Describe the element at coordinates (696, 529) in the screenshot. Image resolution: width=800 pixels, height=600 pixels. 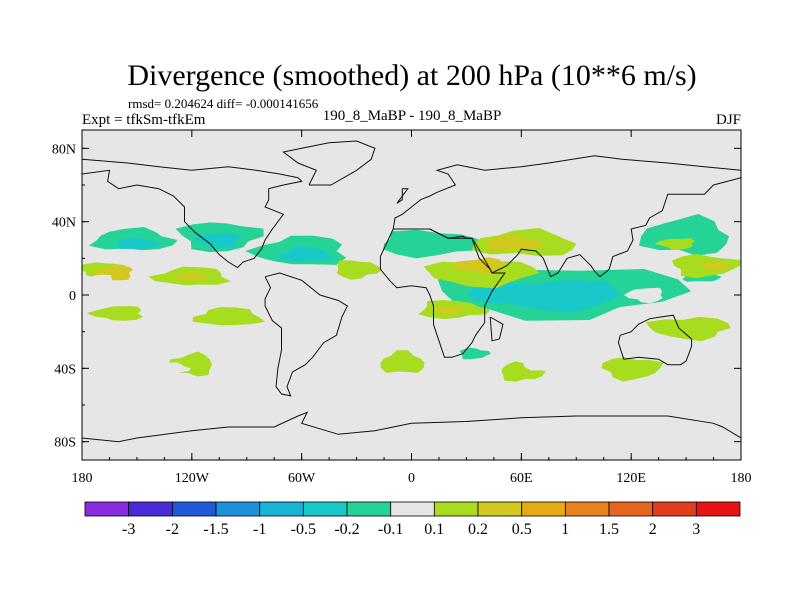
I see `colorbar-label: 3` at that location.